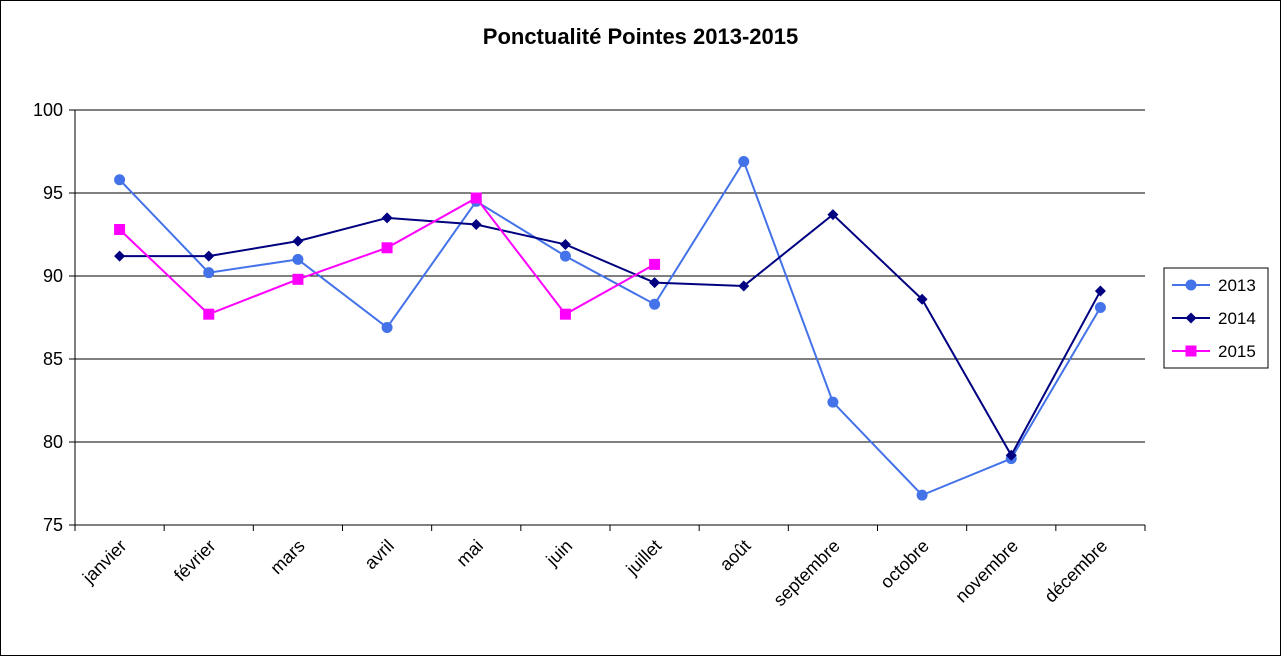  What do you see at coordinates (298, 241) in the screenshot?
I see `data-point-2014-mars` at bounding box center [298, 241].